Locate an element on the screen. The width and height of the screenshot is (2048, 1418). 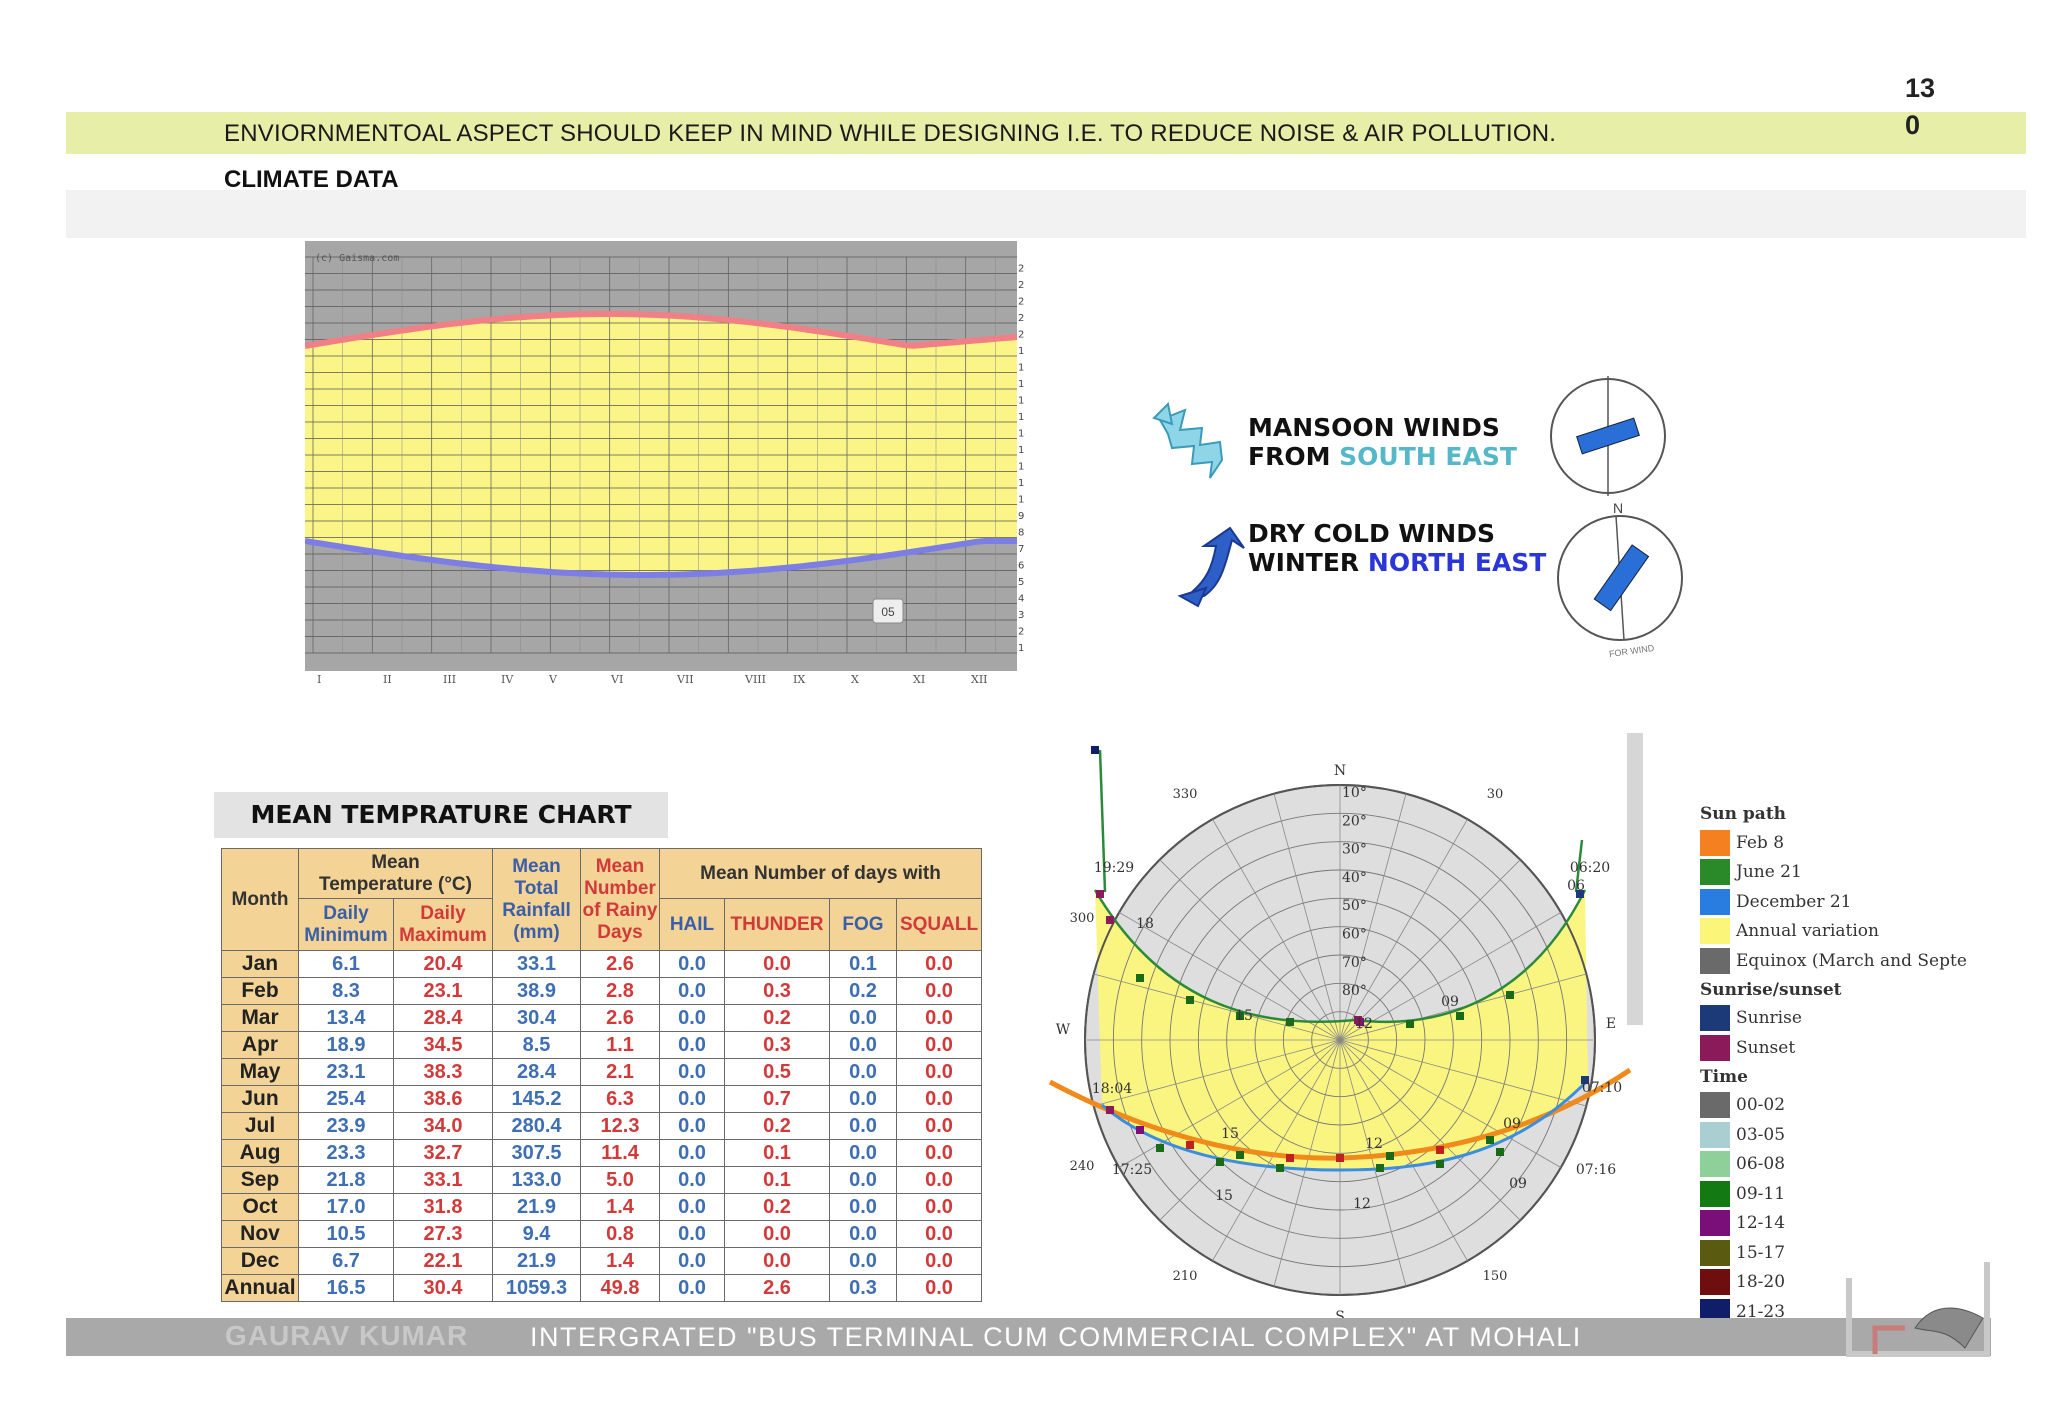
y-tick-label: 11 is located at coordinates (1021, 483).